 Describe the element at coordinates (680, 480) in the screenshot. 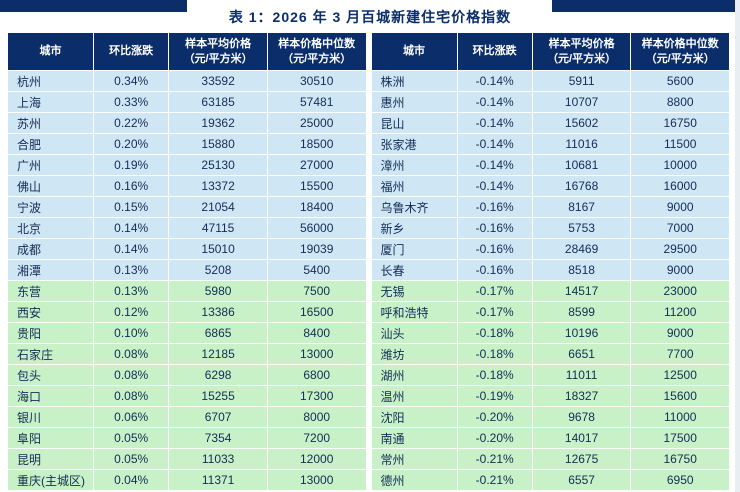

I see `cell-median: 6950` at that location.